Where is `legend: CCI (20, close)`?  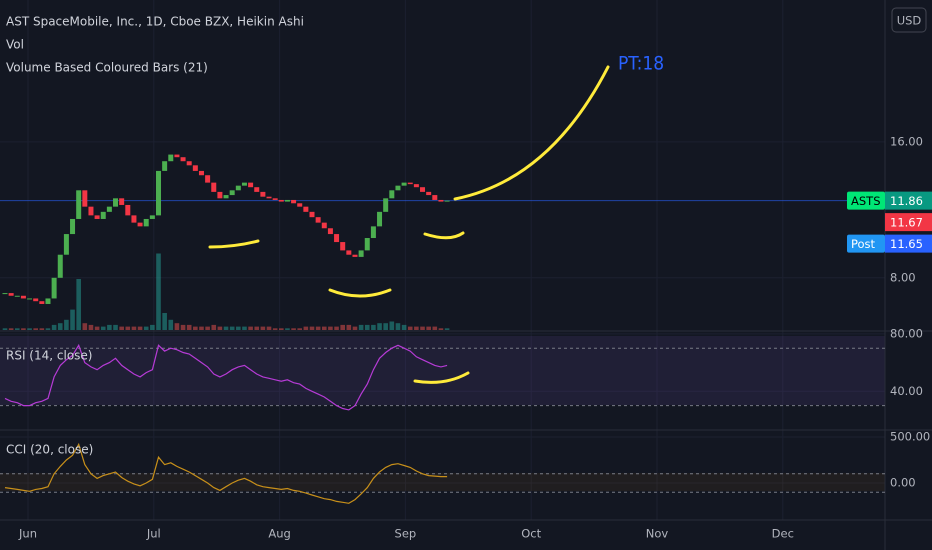
legend: CCI (20, close) is located at coordinates (49, 450).